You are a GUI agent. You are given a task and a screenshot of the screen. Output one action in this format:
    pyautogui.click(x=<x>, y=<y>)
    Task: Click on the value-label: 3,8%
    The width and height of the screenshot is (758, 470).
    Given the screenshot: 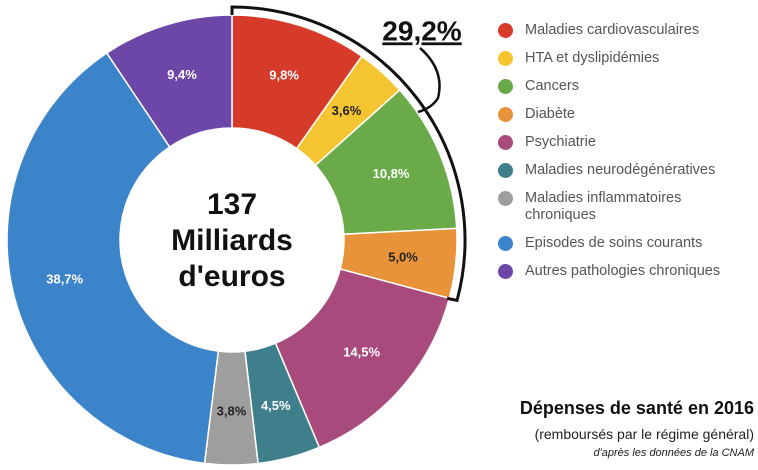 What is the action you would take?
    pyautogui.click(x=232, y=410)
    